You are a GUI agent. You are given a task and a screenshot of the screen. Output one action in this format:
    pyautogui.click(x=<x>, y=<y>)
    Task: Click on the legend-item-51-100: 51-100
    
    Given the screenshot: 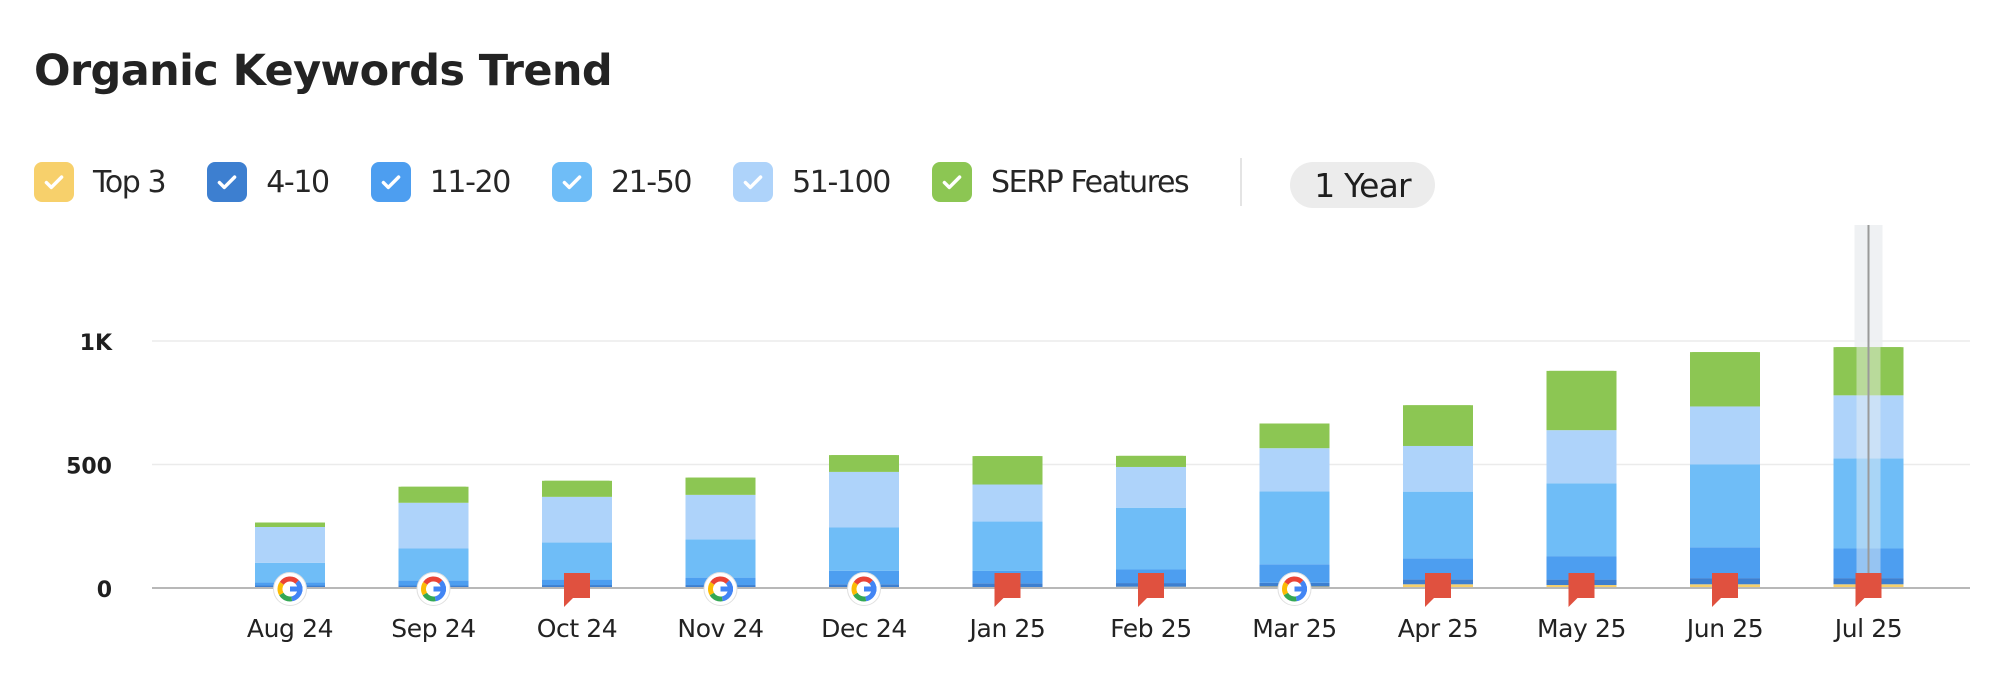 What is the action you would take?
    pyautogui.click(x=812, y=182)
    